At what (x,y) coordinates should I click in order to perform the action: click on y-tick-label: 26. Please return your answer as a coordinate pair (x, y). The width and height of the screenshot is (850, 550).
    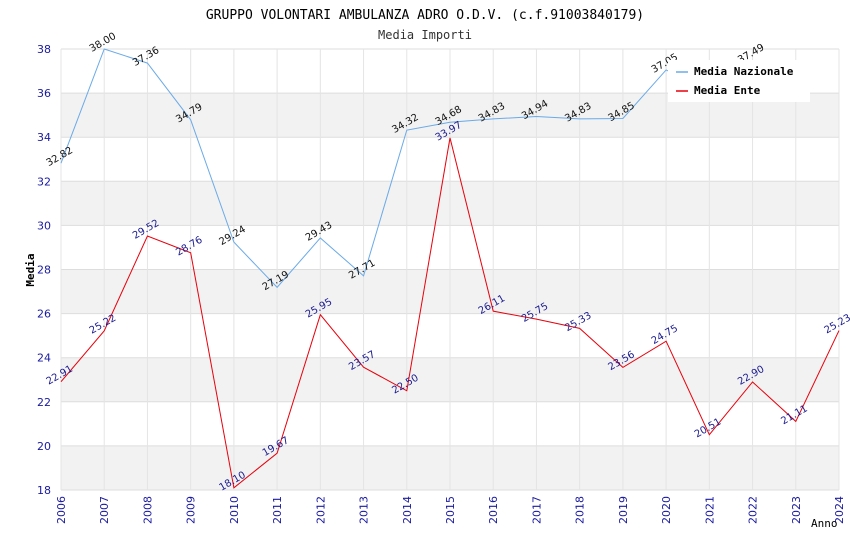
    Looking at the image, I should click on (44, 314).